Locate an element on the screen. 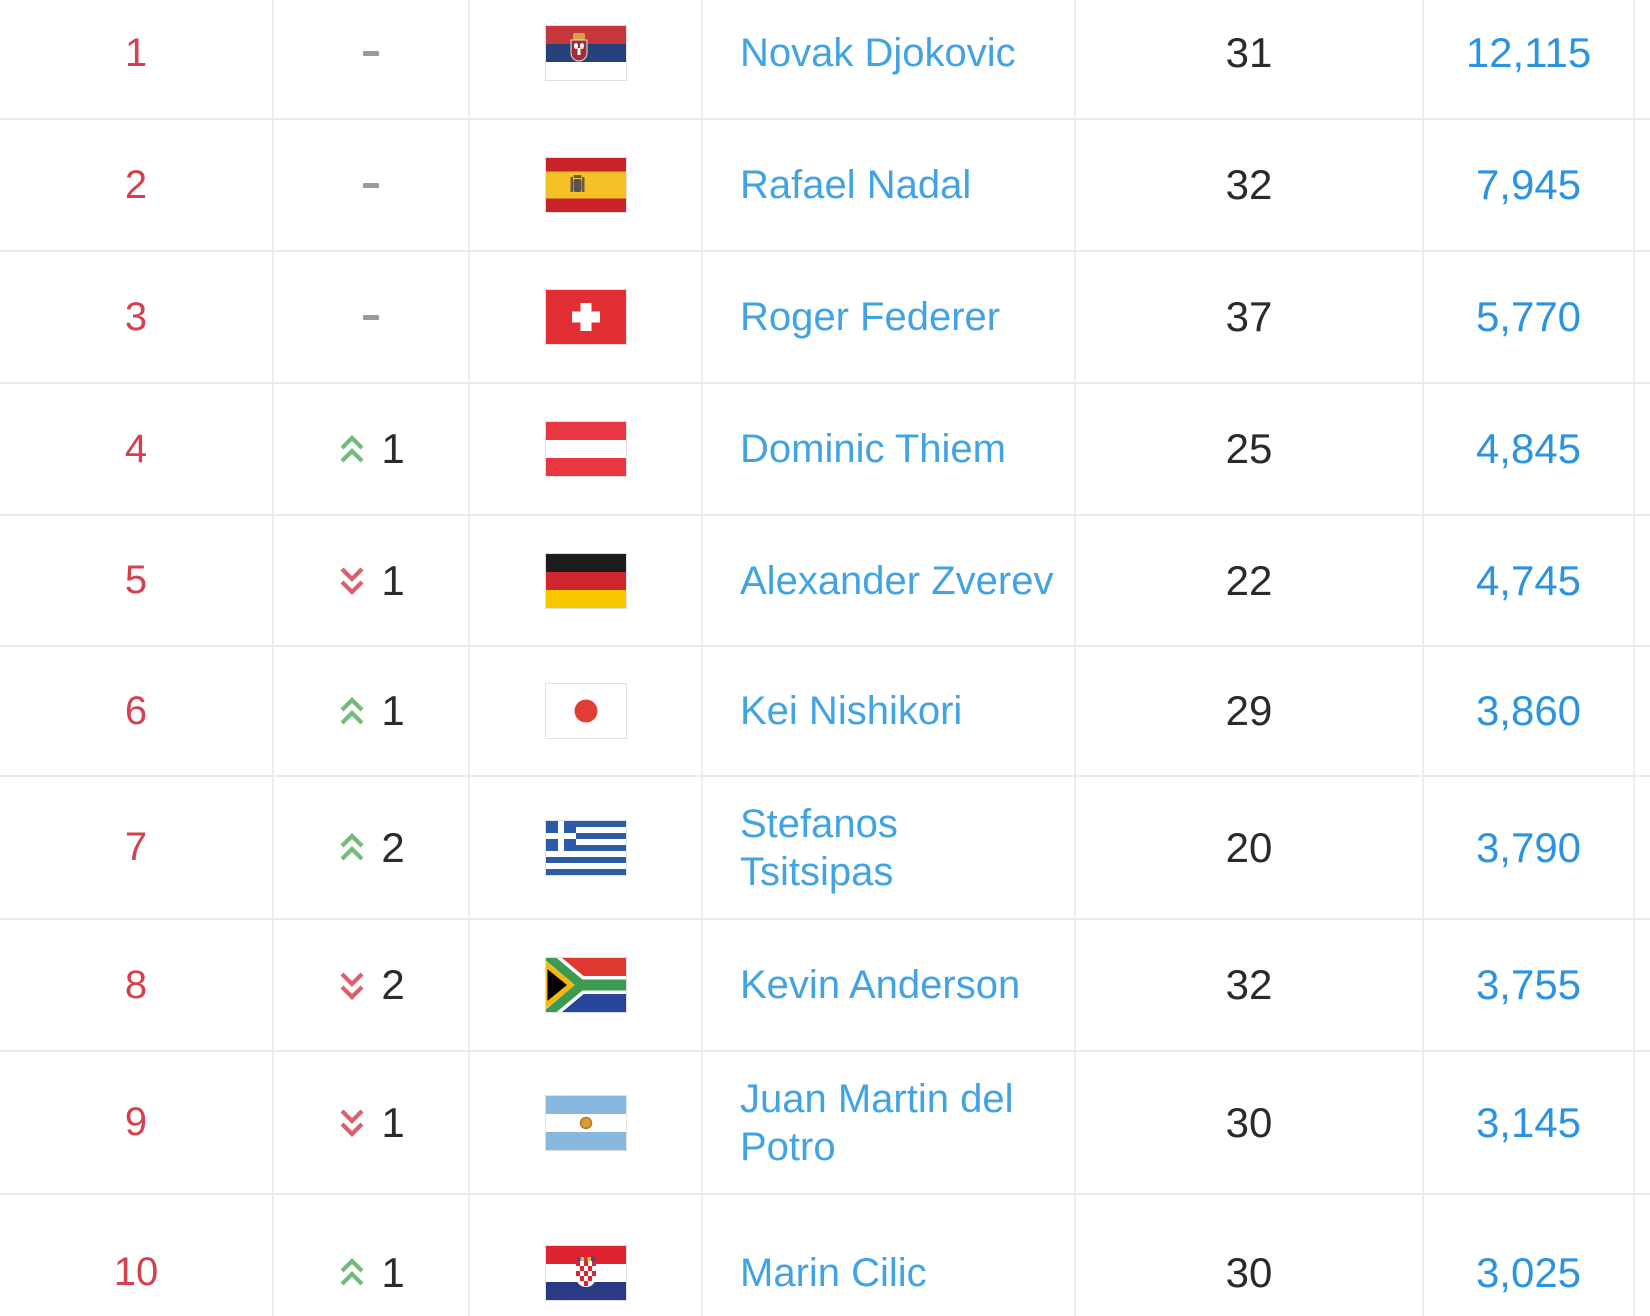  rank-cell: 3 is located at coordinates (137, 317).